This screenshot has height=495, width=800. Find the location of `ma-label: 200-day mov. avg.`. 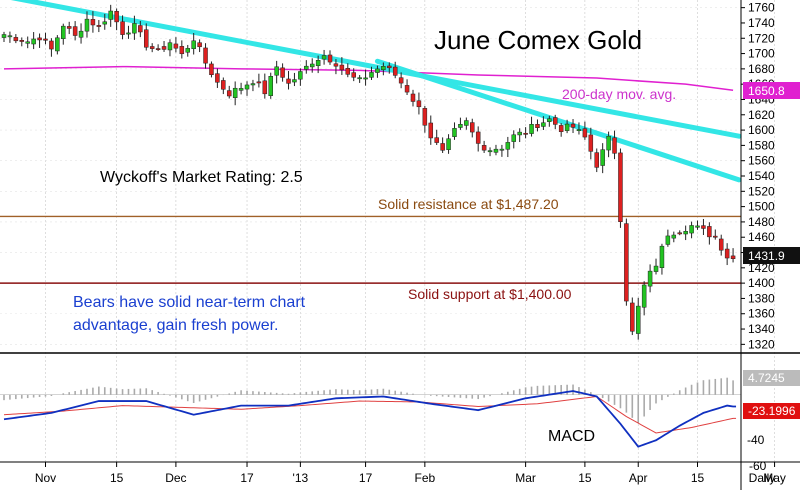

ma-label: 200-day mov. avg. is located at coordinates (619, 94).